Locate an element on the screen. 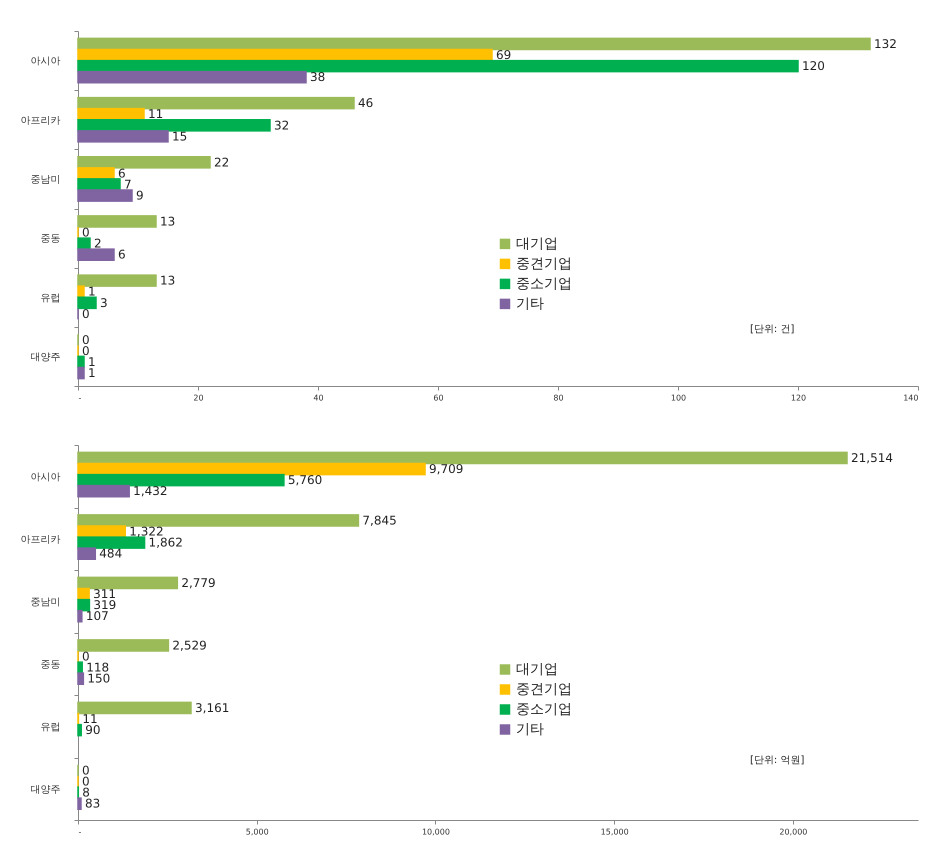 This screenshot has height=851, width=949. annotation: [단위: 건] is located at coordinates (772, 330).